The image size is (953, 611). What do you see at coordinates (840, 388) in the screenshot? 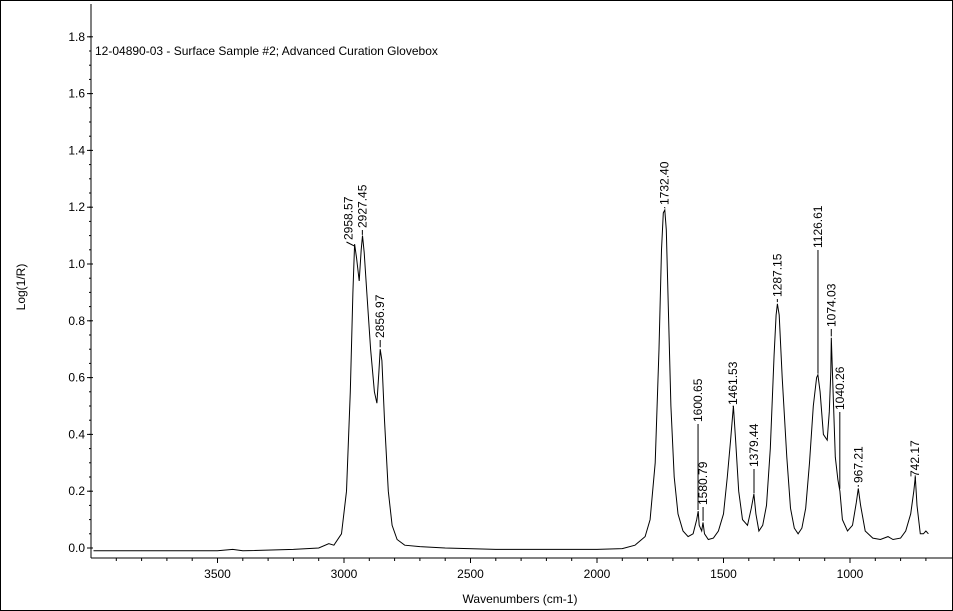
I see `peak-label: 1040.26` at bounding box center [840, 388].